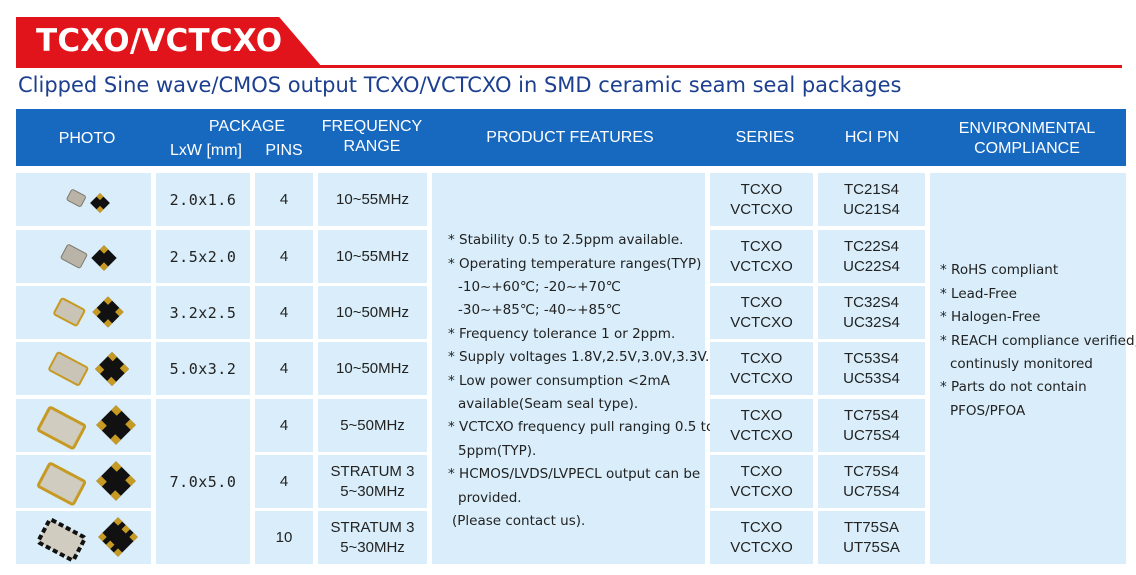 This screenshot has height=575, width=1136. What do you see at coordinates (871, 209) in the screenshot?
I see `part-number: UC21S4` at bounding box center [871, 209].